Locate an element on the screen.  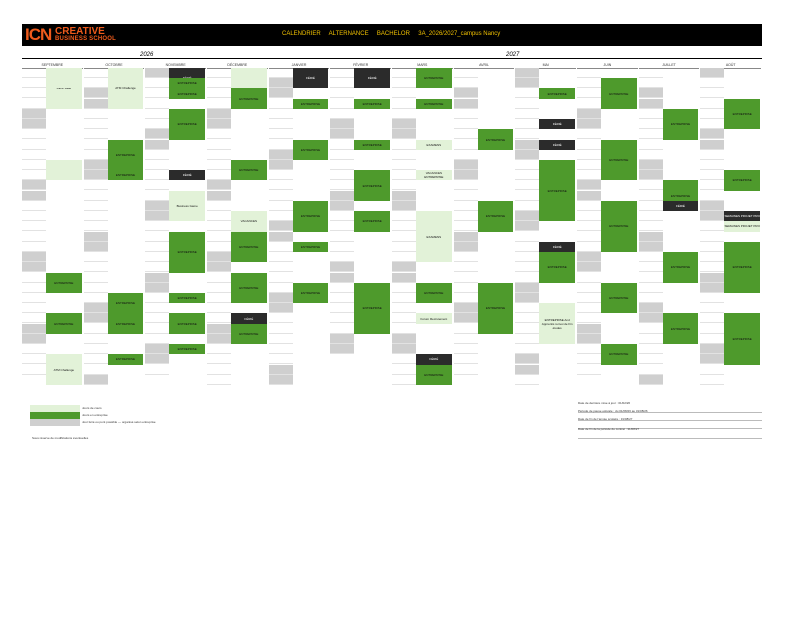
calendar-block: EXAMENS is located at coordinates (434, 144).